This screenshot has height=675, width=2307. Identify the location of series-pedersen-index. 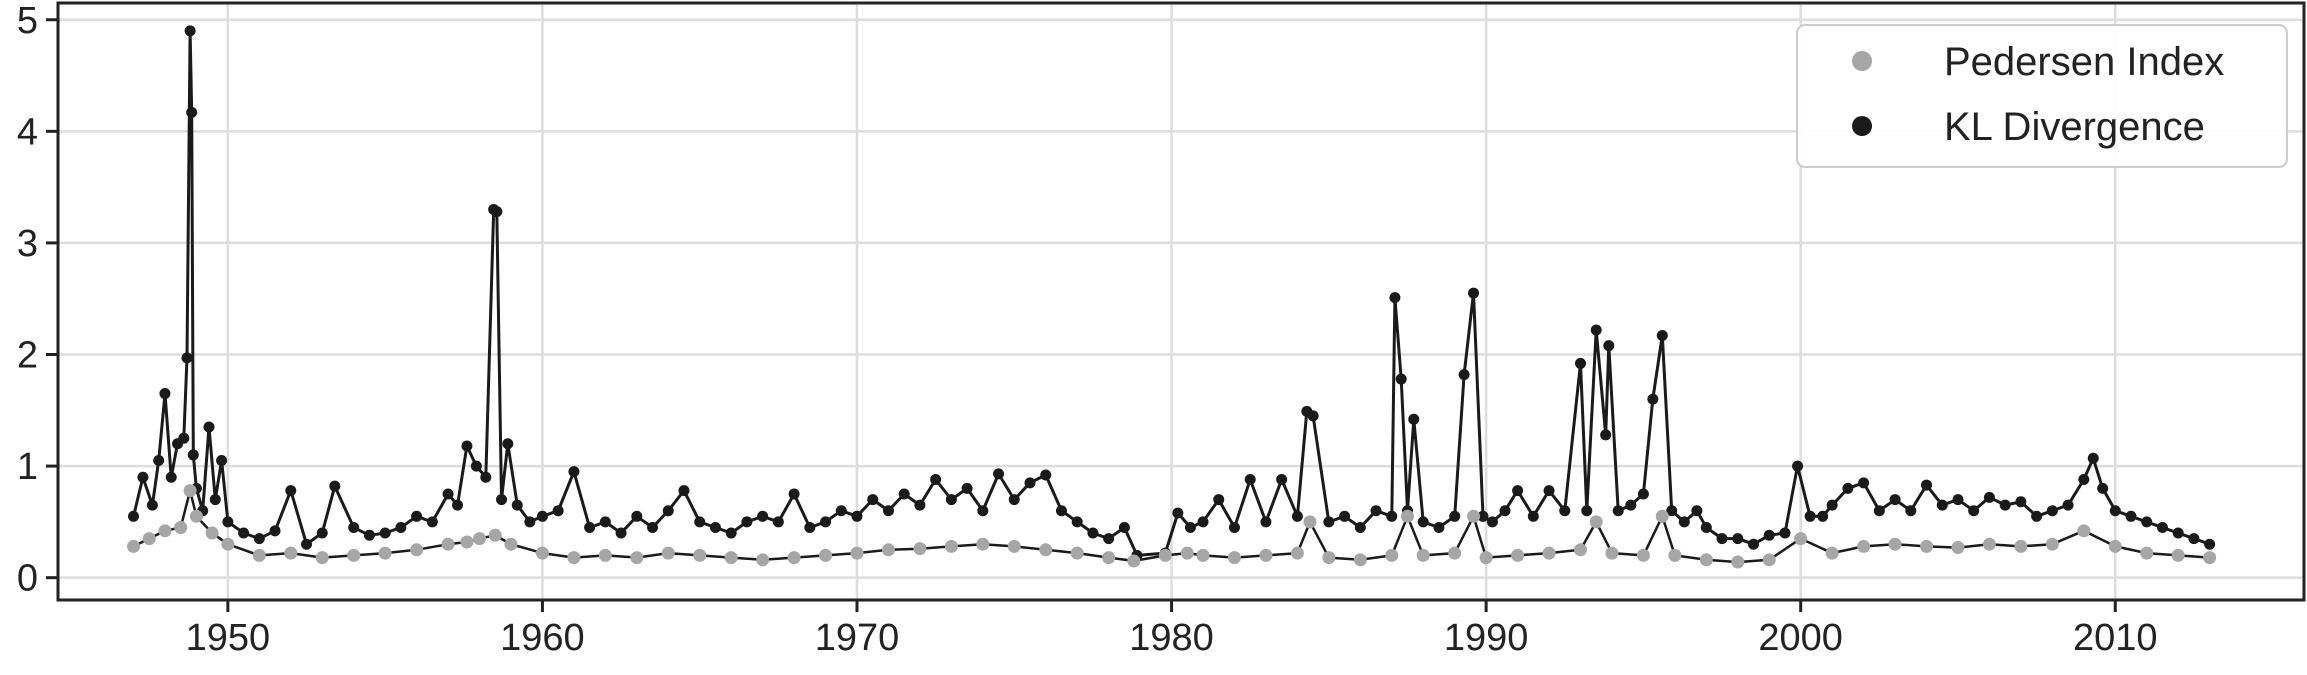
(1171, 526).